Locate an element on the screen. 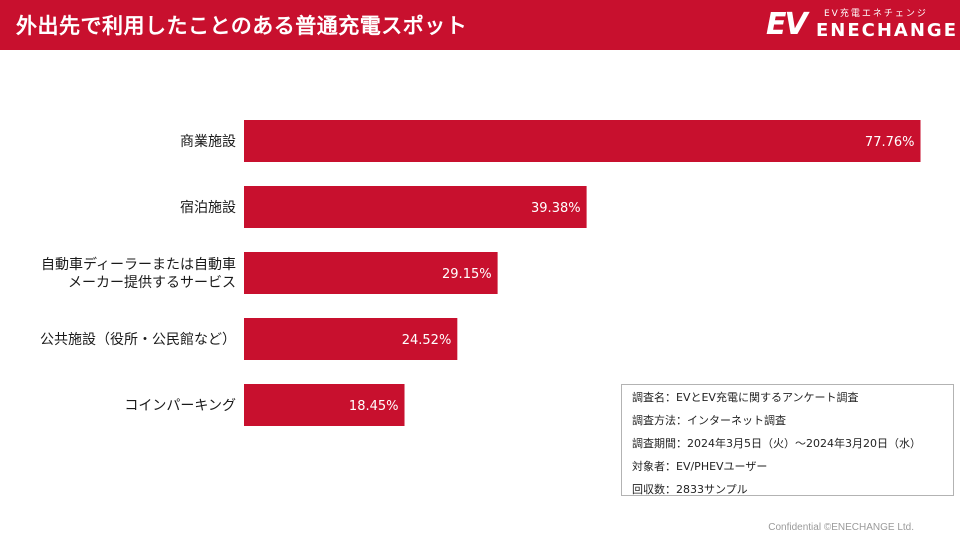  category-label-3: 公共施設（役所・公民館など） is located at coordinates (138, 339).